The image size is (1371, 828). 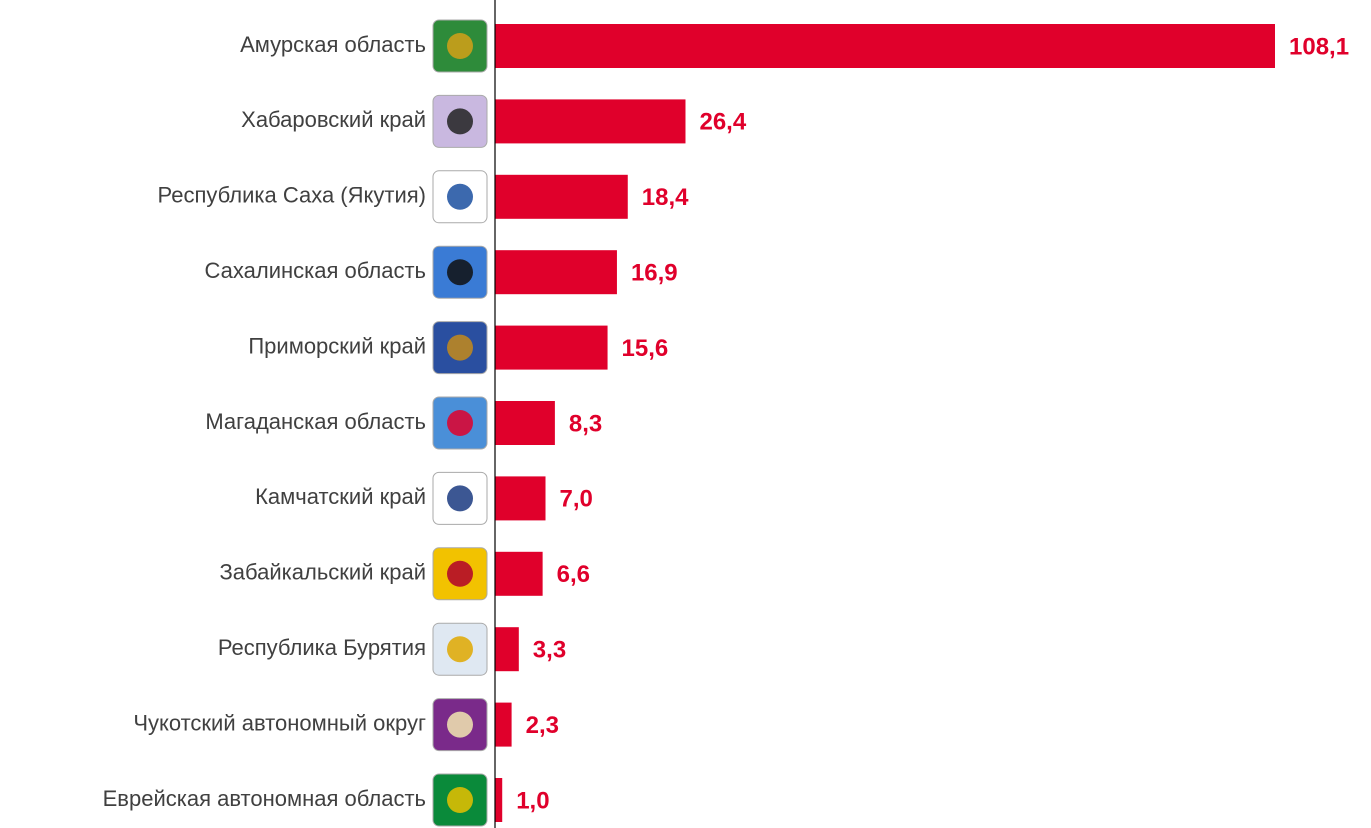 I want to click on value-label: 16,9, so click(x=654, y=273).